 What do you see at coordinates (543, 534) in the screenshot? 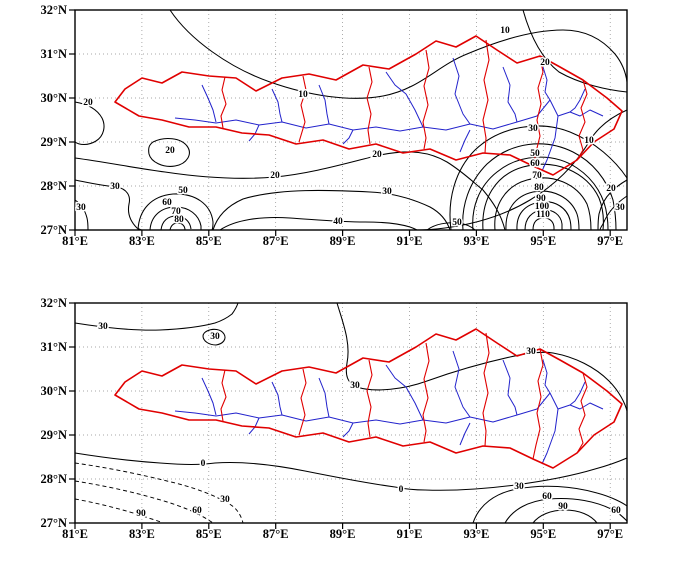
I see `lon-tick-label: 95°E` at bounding box center [543, 534].